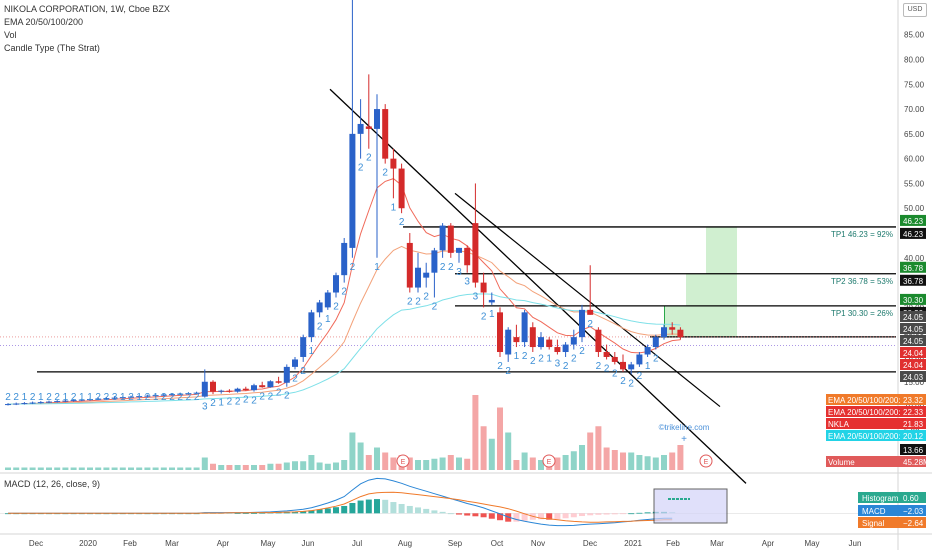  What do you see at coordinates (706, 462) in the screenshot?
I see `earnings-marker-label: E` at bounding box center [706, 462].